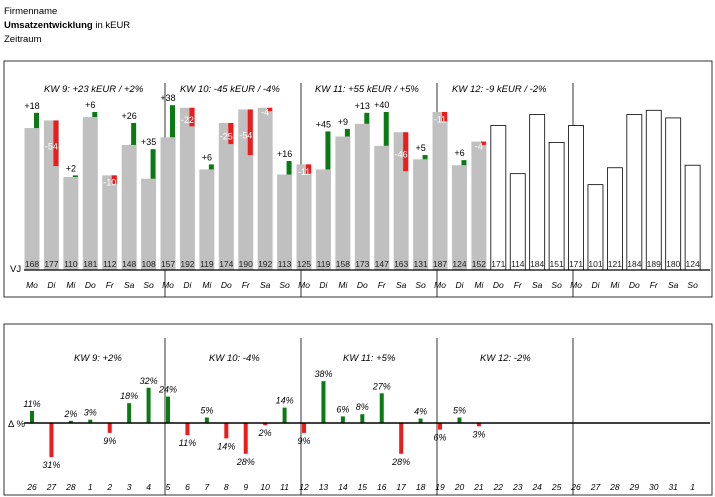 The height and width of the screenshot is (497, 715). Describe the element at coordinates (111, 25) in the screenshot. I see `report-title-unit: in kEUR` at that location.